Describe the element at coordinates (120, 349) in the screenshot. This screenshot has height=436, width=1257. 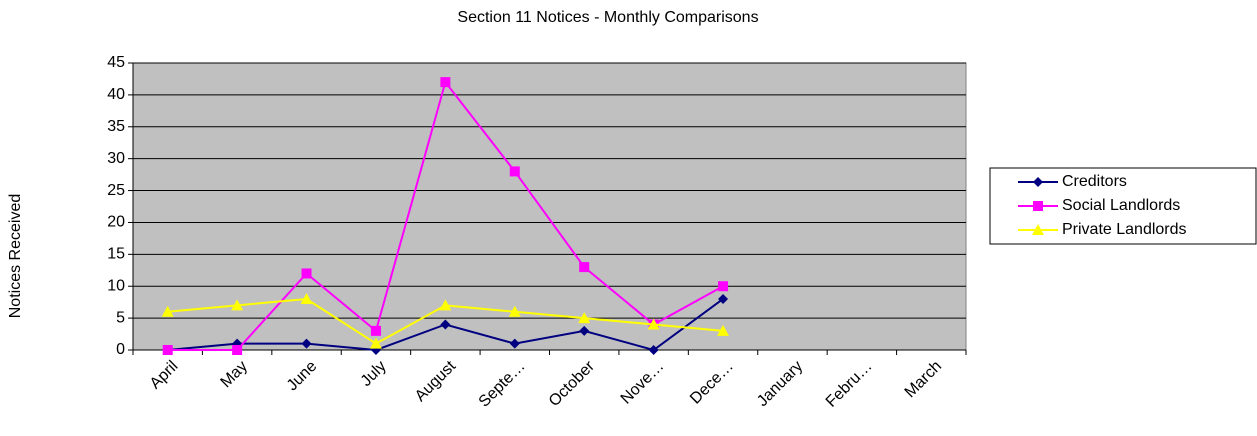
I see `y-tick-label: 0` at that location.